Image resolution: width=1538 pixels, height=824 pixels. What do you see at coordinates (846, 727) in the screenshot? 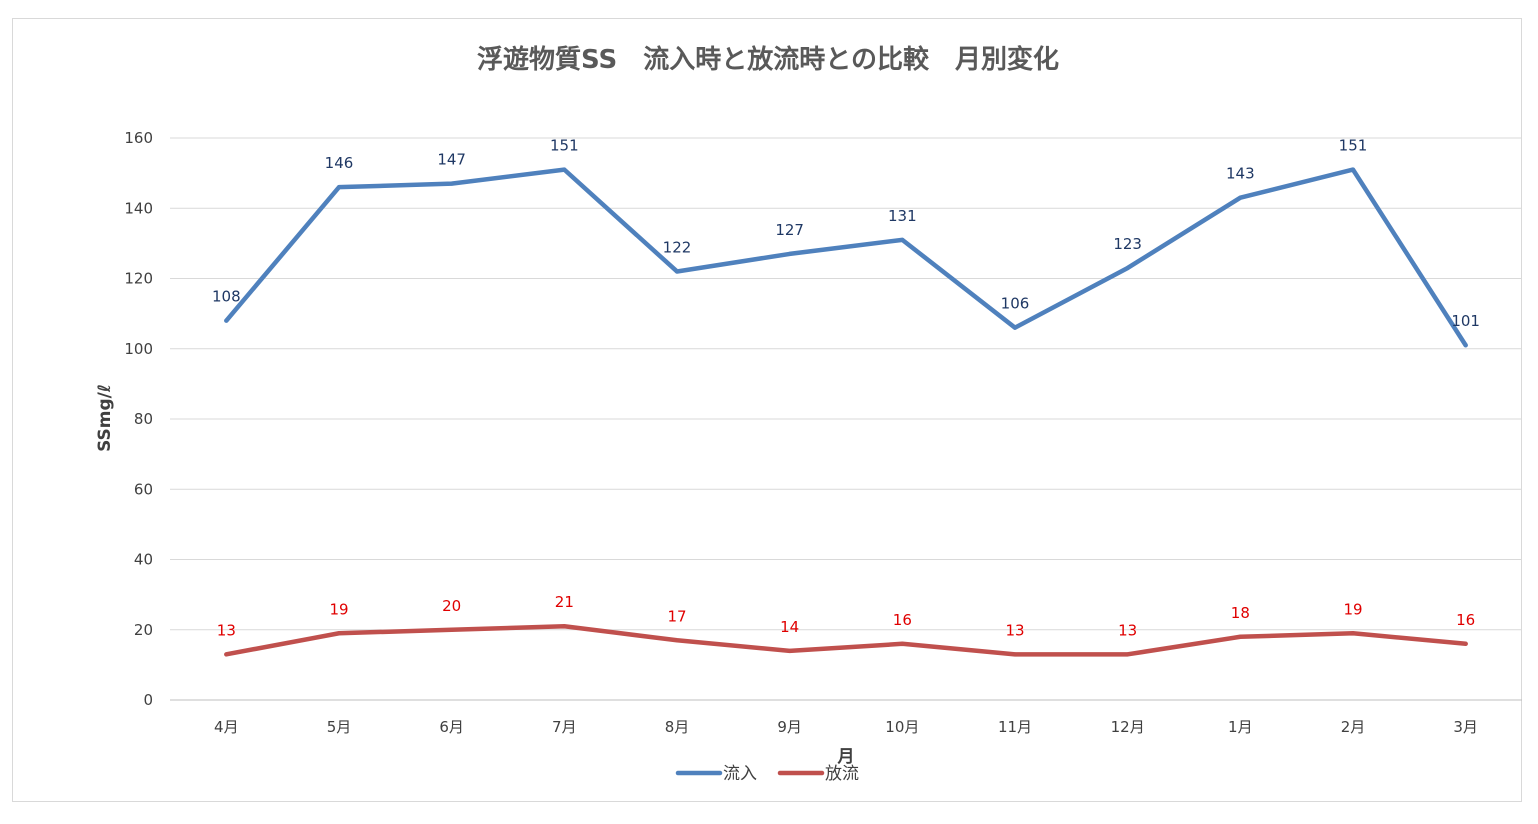
I see `x-axis-ticks: 4月 5月 6月 7月 8月 9月 10月 11月 12月 1月 2月 3月` at bounding box center [846, 727].